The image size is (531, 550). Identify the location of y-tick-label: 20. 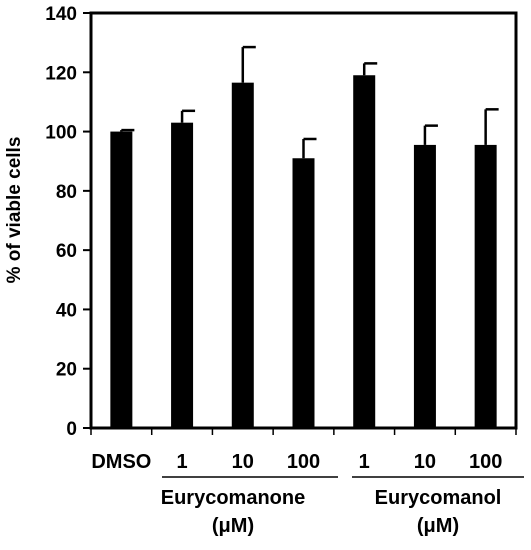
(66, 370).